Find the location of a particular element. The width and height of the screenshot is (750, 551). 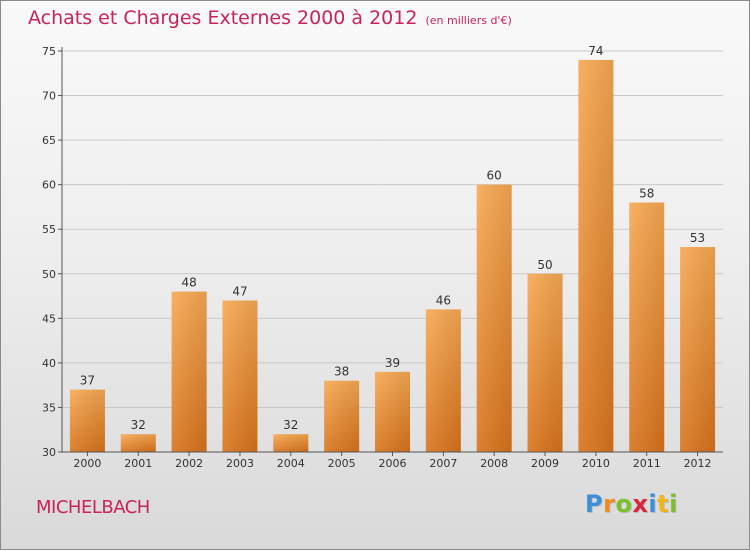

commune-name: MICHELBACH is located at coordinates (93, 507).